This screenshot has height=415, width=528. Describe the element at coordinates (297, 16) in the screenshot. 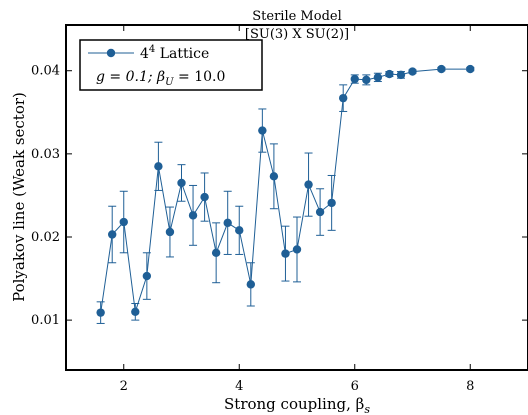

I see `chart-title: Sterile Model` at that location.